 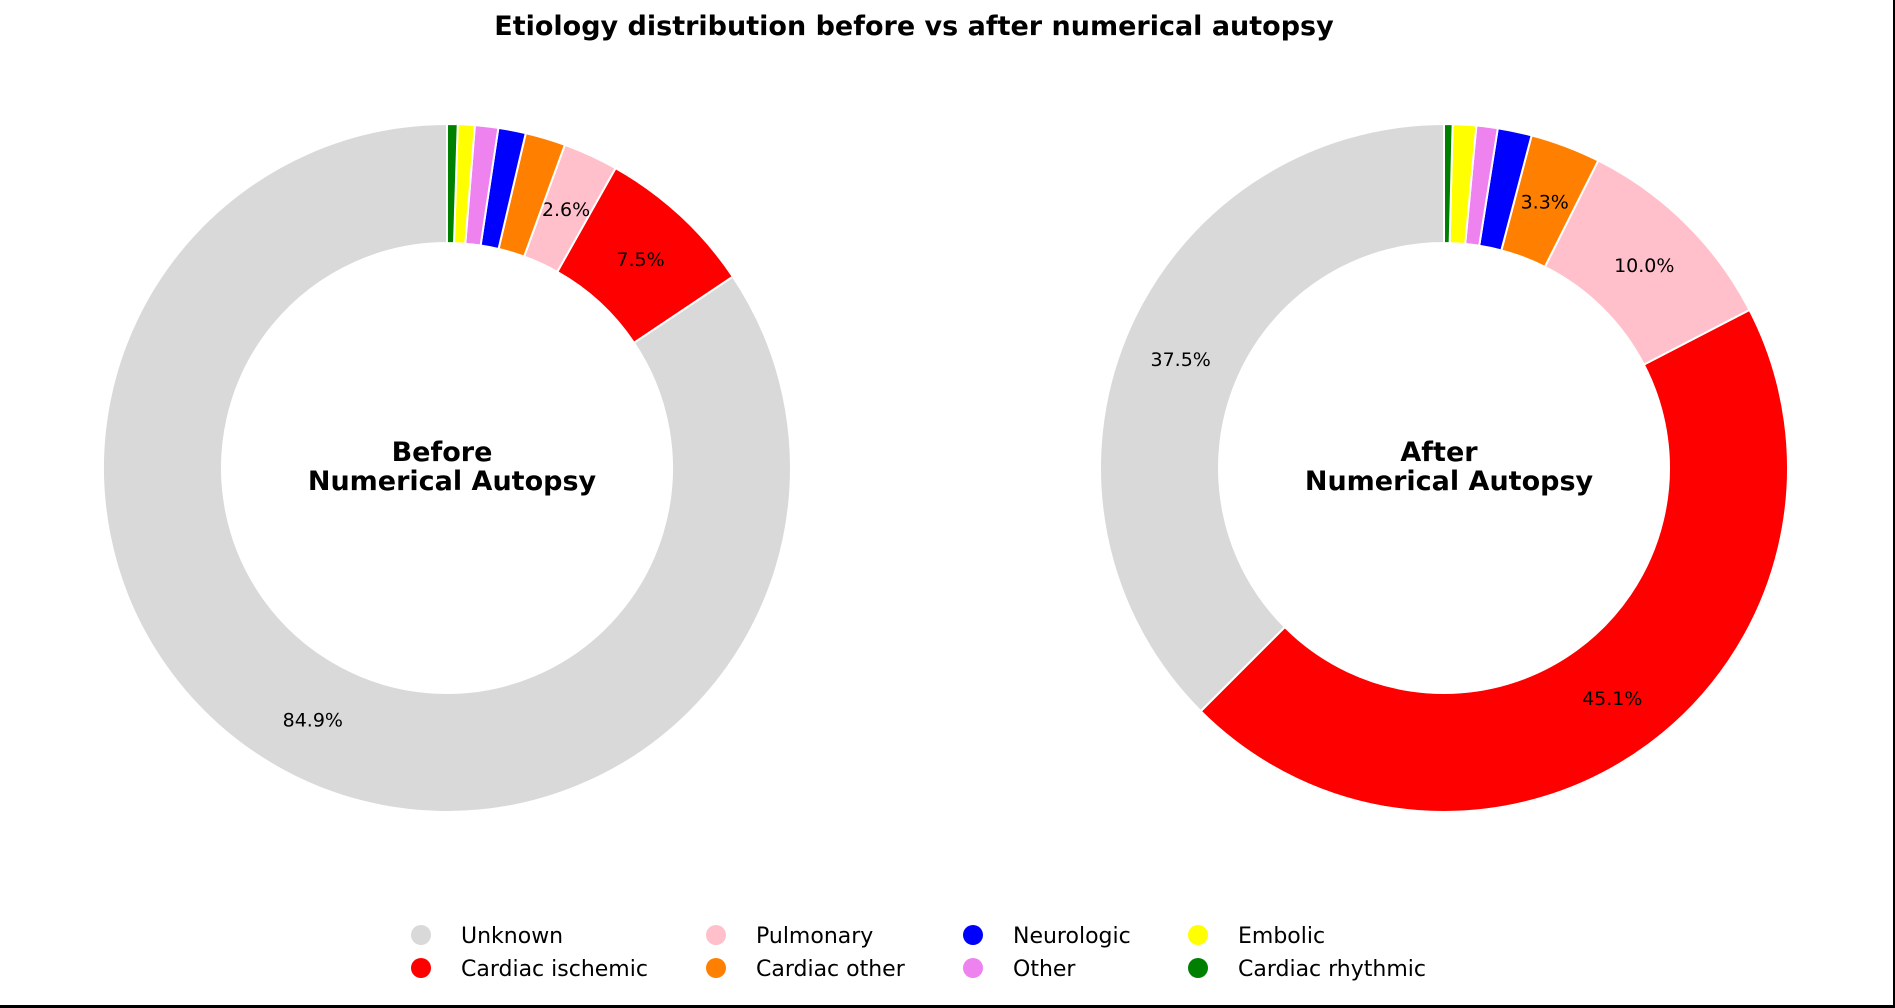 I want to click on after-label-cardiac-ischemic: 45.1%, so click(x=1612, y=699).